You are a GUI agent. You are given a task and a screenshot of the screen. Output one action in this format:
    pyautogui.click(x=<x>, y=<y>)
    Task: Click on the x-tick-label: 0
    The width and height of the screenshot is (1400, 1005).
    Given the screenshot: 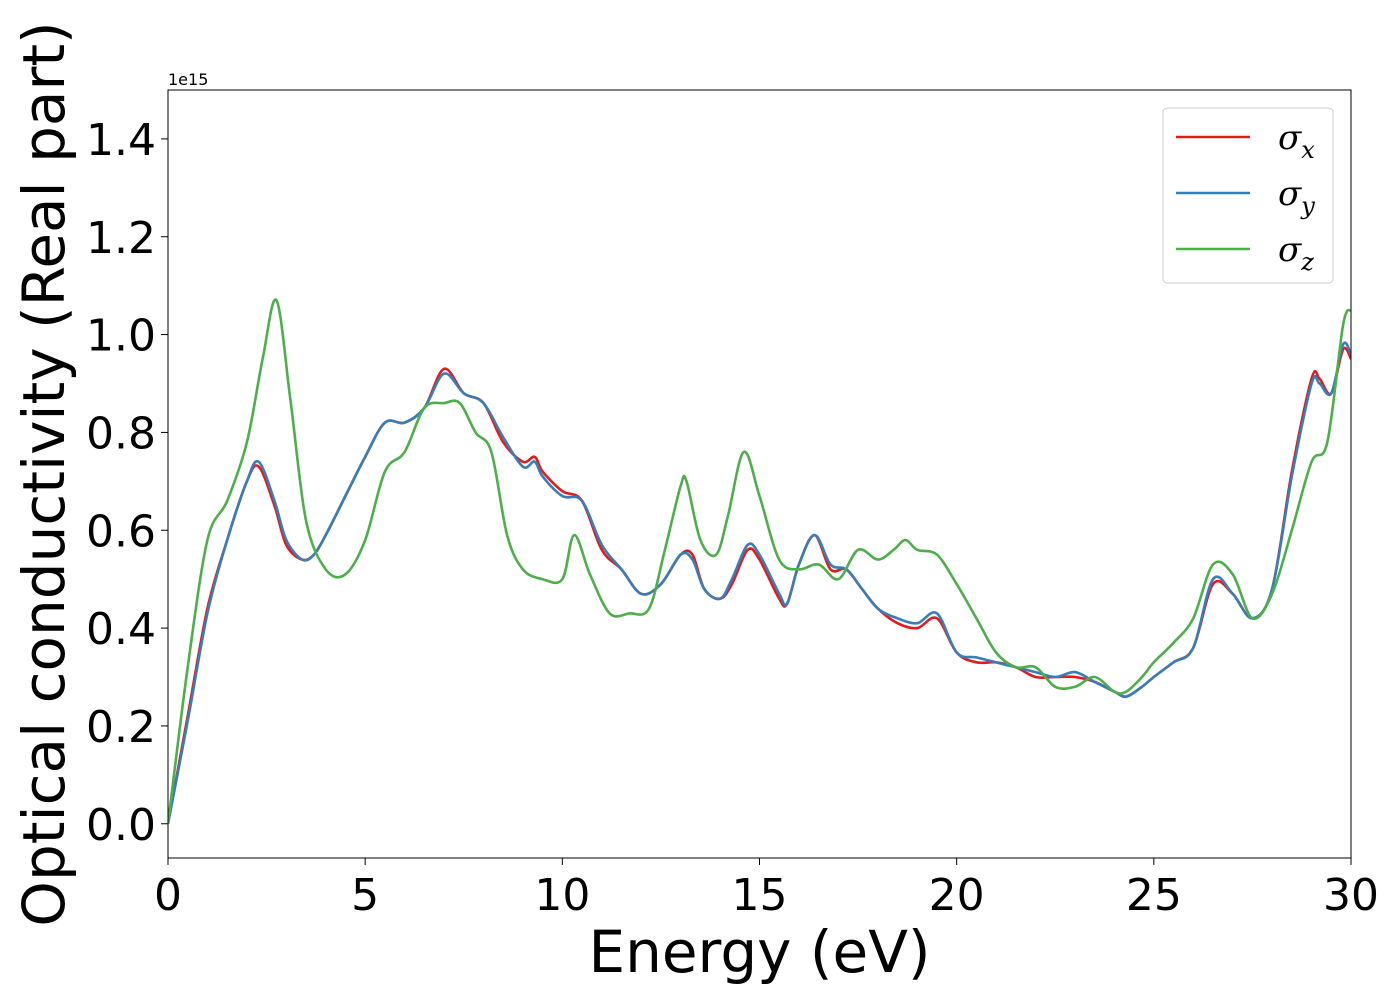 What is the action you would take?
    pyautogui.click(x=168, y=895)
    